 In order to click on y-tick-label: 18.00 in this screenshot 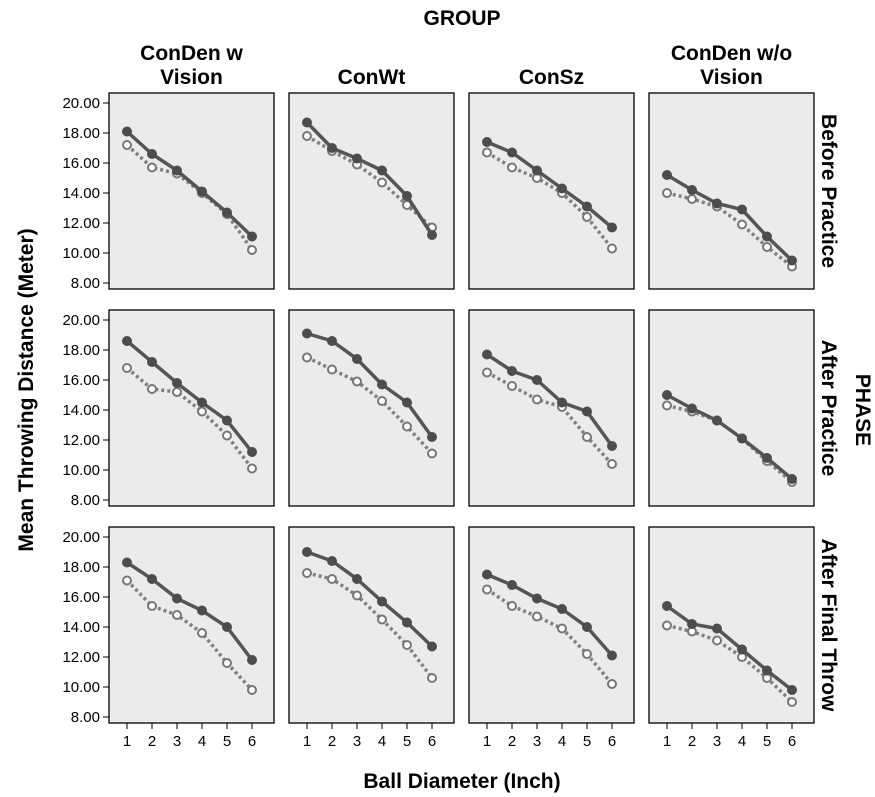, I will do `click(81, 133)`.